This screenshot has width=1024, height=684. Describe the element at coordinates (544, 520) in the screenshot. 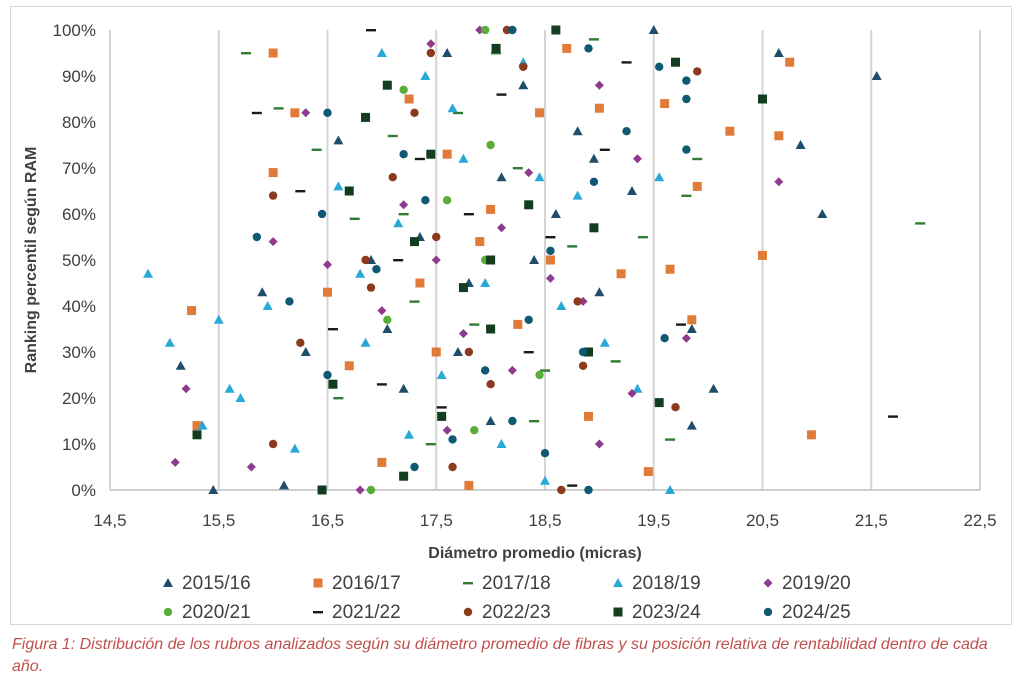

I see `x-tick-label: 18,5` at that location.